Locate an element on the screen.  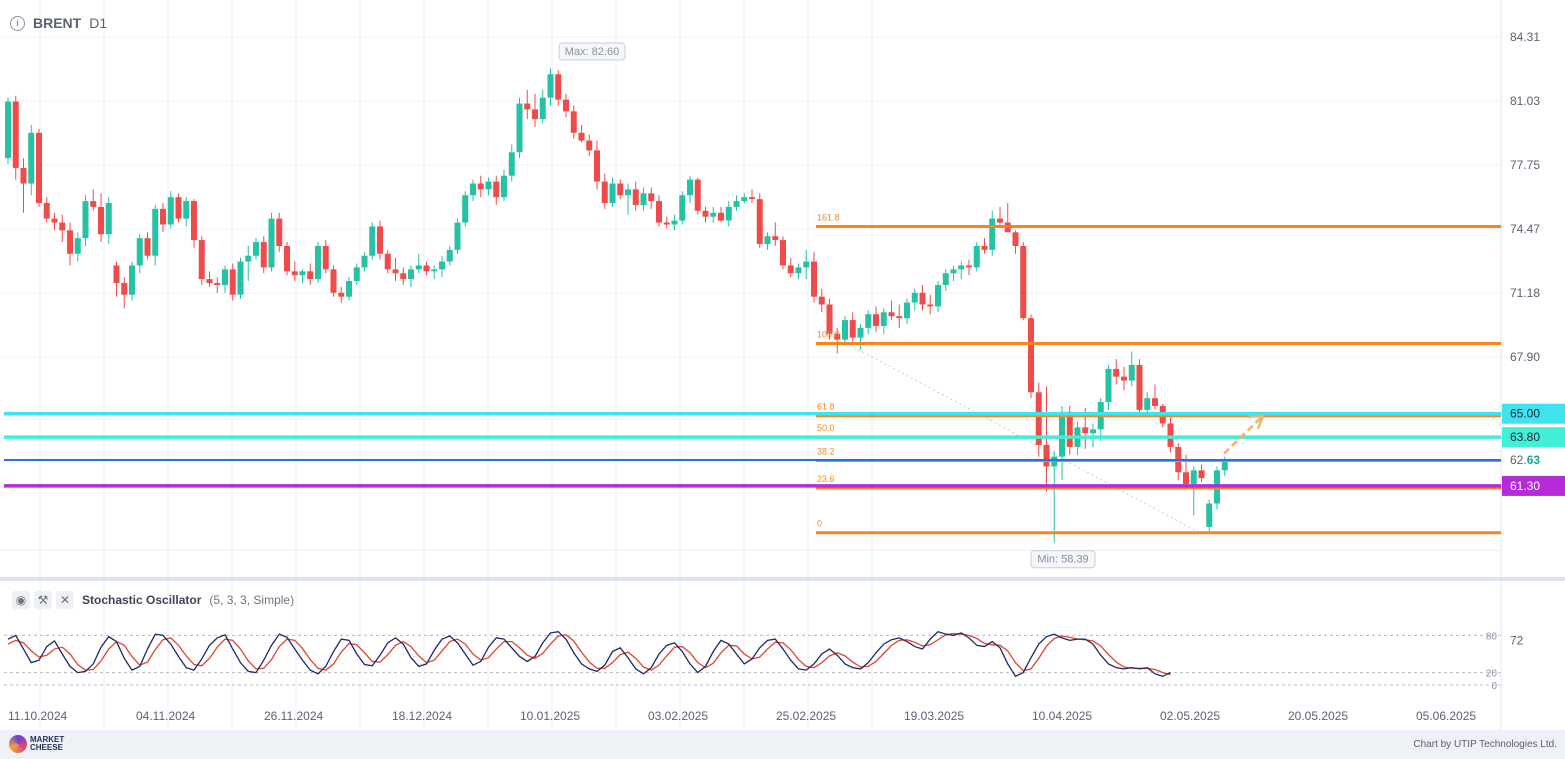
fib-level-label: 161.8 is located at coordinates (828, 217).